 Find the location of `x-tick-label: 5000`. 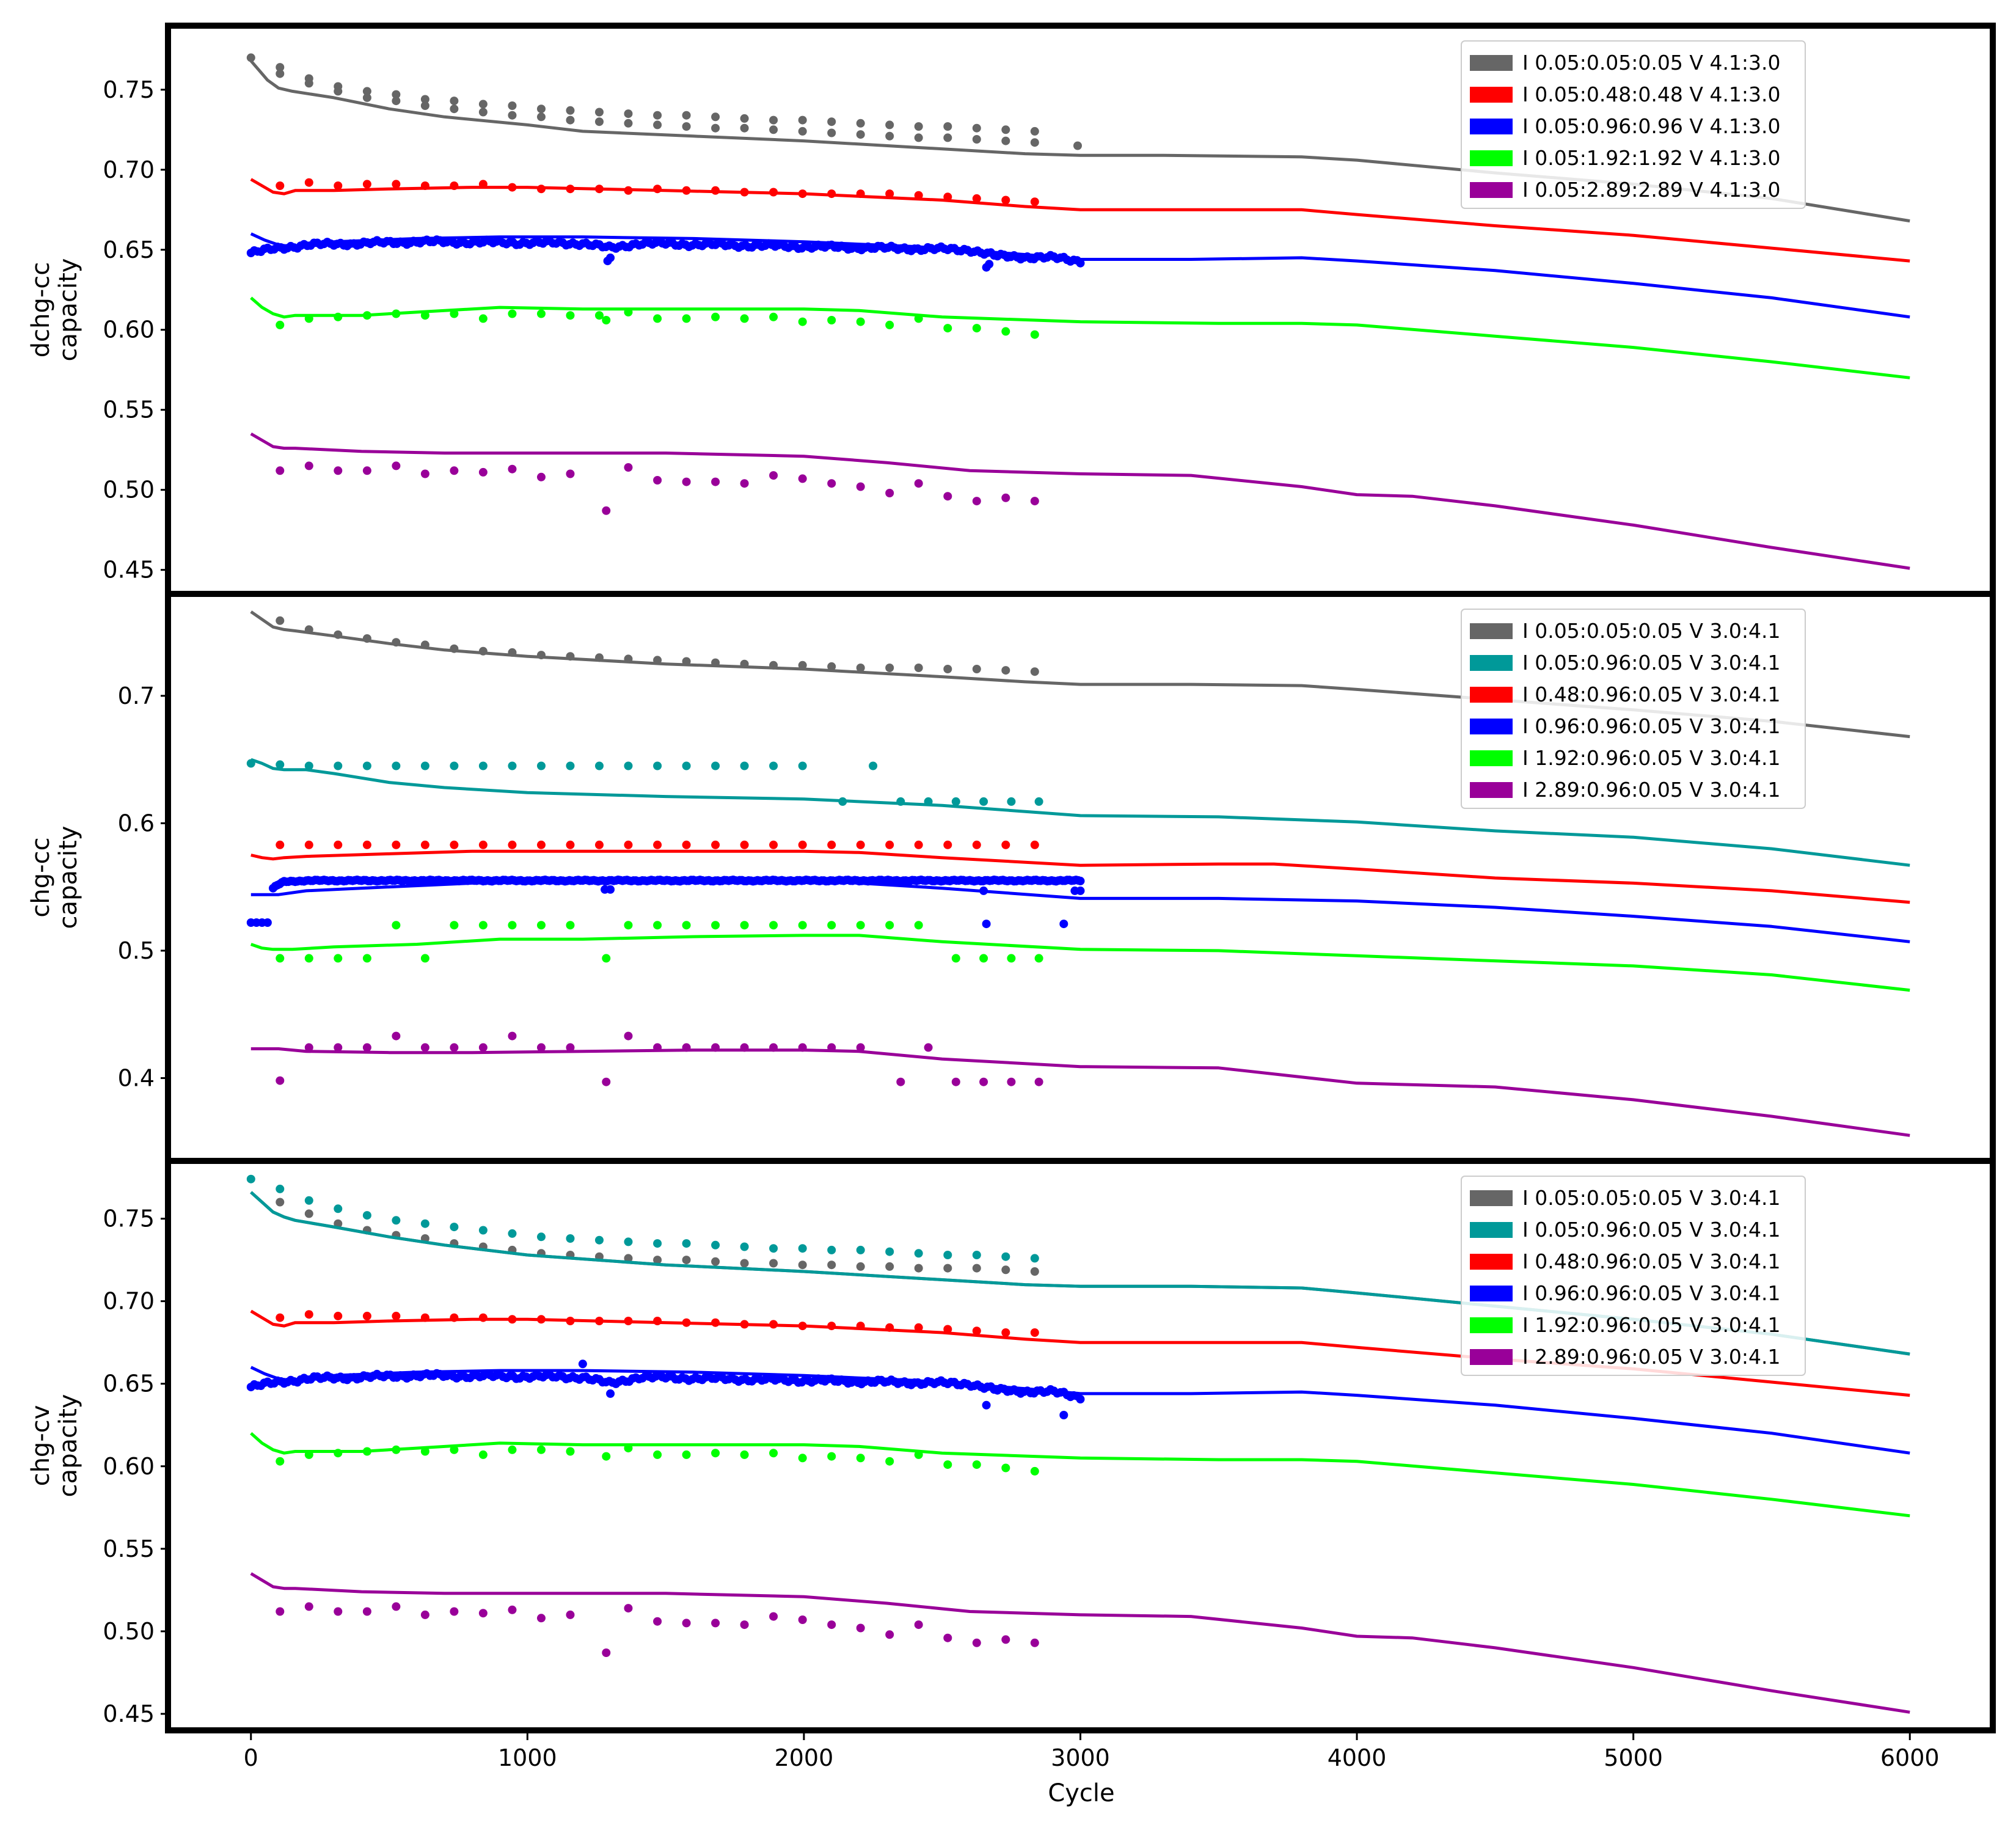

x-tick-label: 5000 is located at coordinates (1633, 1757).